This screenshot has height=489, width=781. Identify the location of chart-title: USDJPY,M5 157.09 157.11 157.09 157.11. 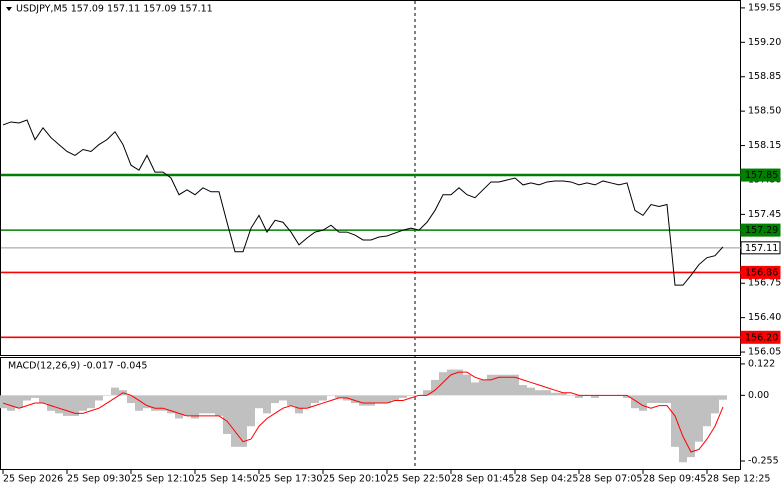
(114, 9).